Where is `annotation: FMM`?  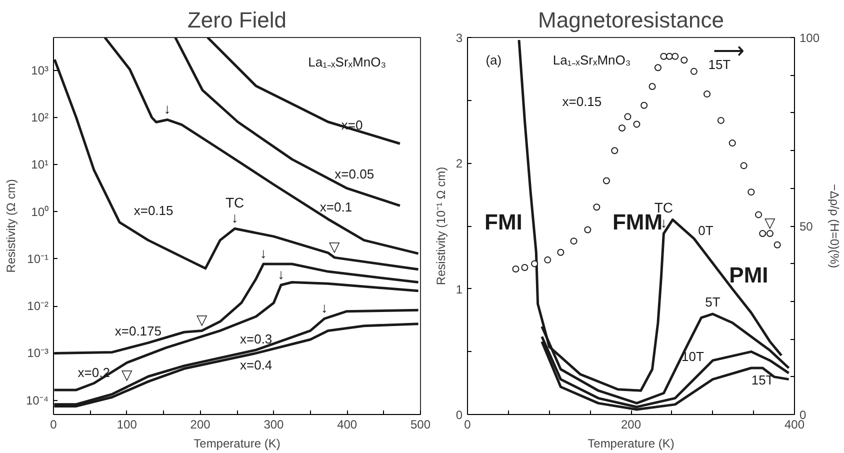 annotation: FMM is located at coordinates (637, 222).